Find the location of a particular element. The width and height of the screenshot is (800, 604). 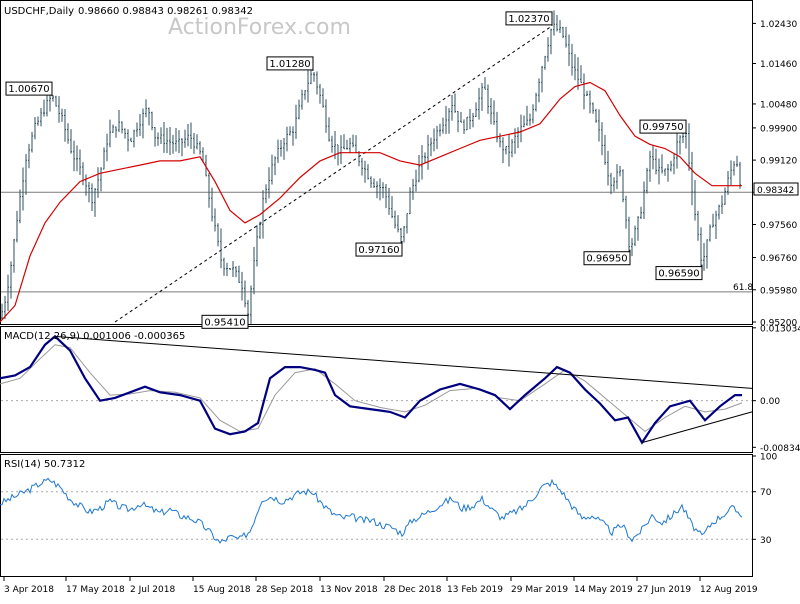

price-y-tick-label: 1.02430 is located at coordinates (778, 25).